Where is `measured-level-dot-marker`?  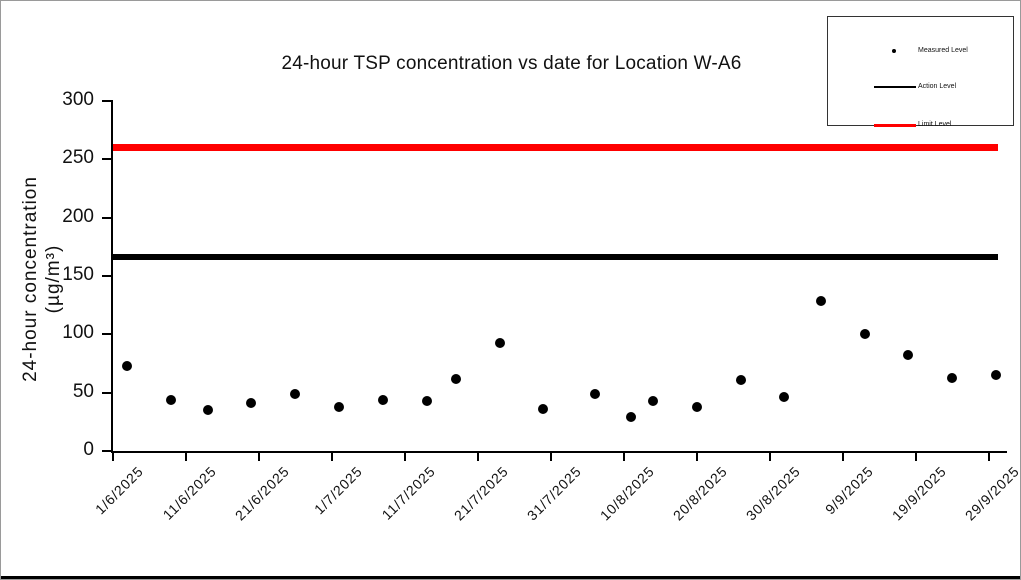
measured-level-dot-marker is located at coordinates (894, 51).